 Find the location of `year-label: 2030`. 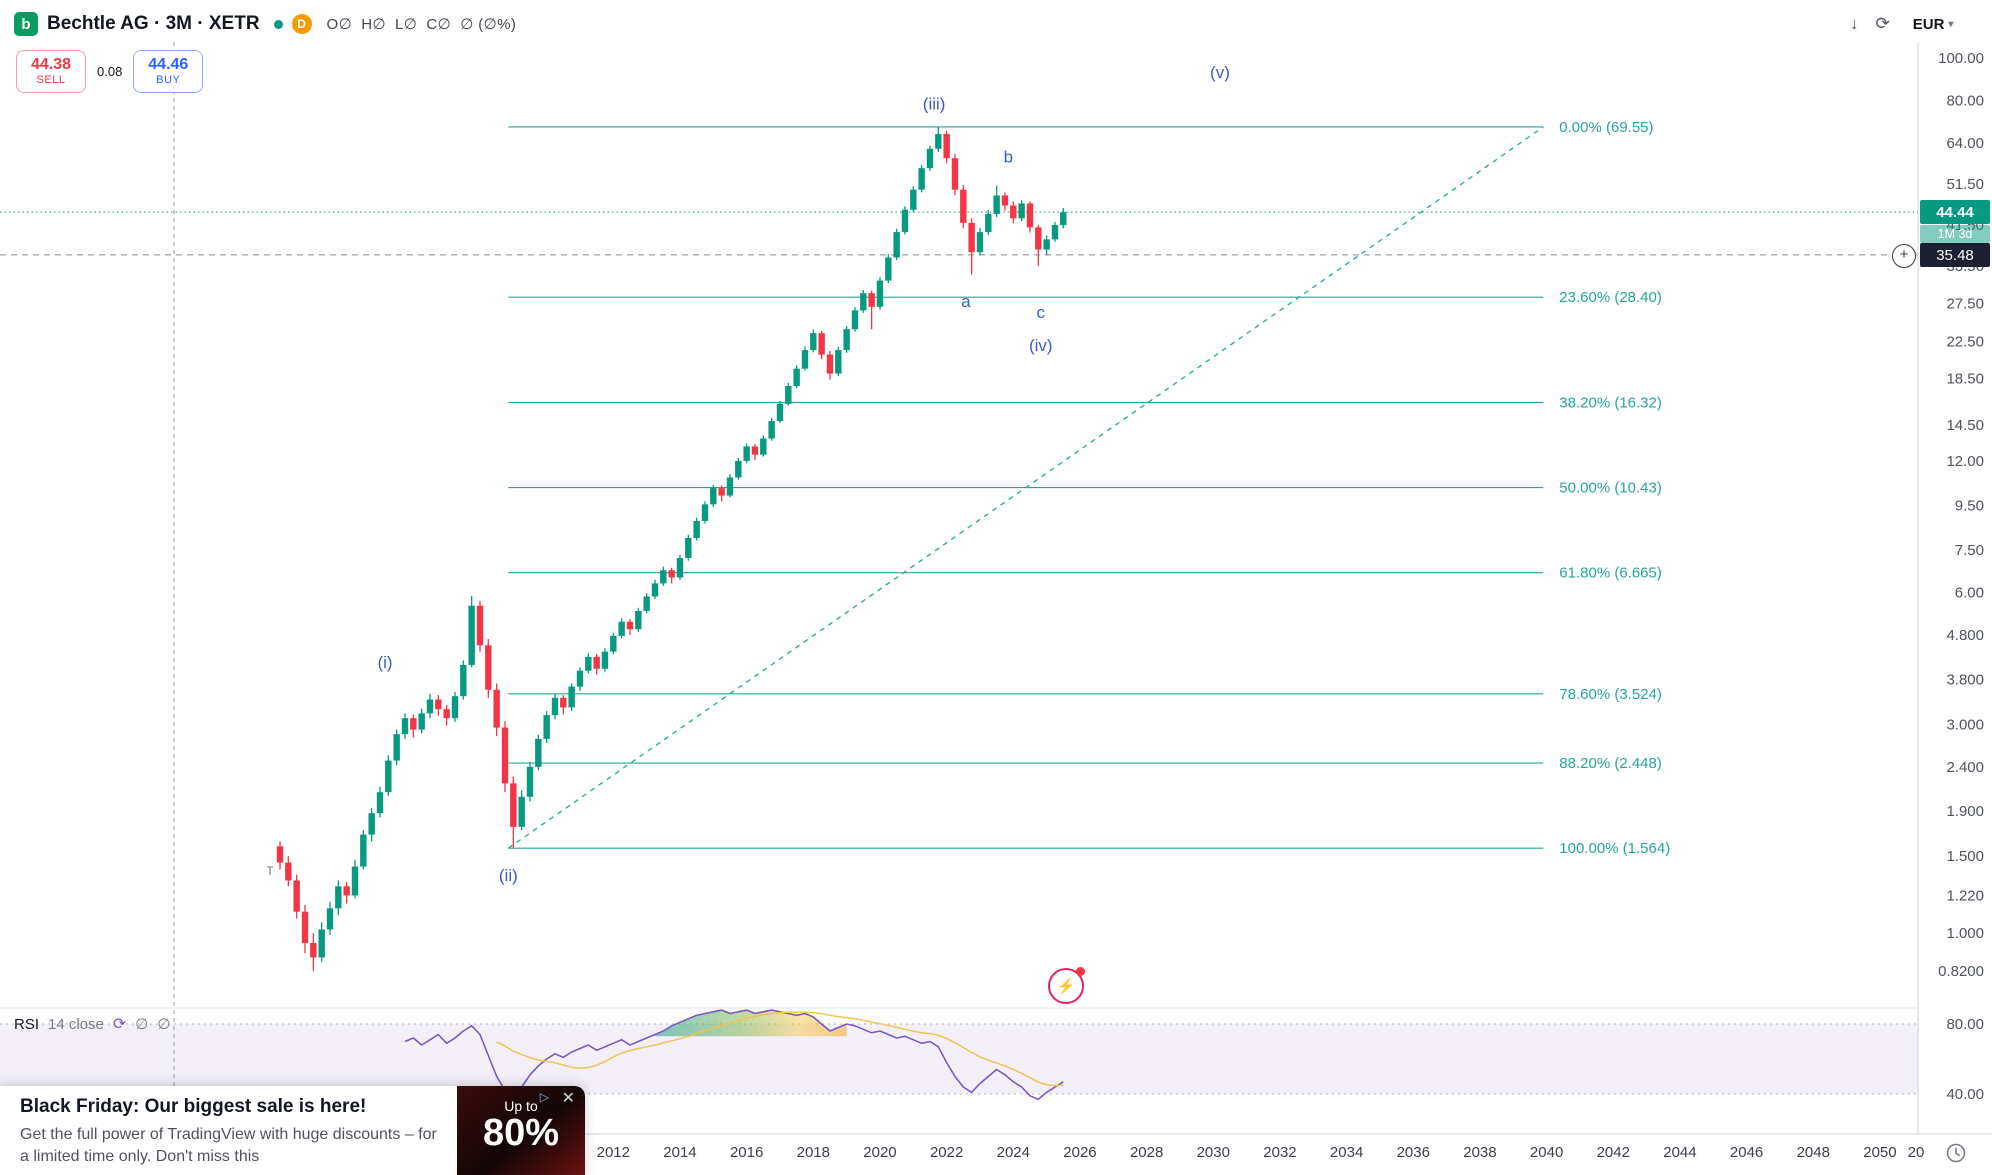

year-label: 2030 is located at coordinates (1213, 1152).